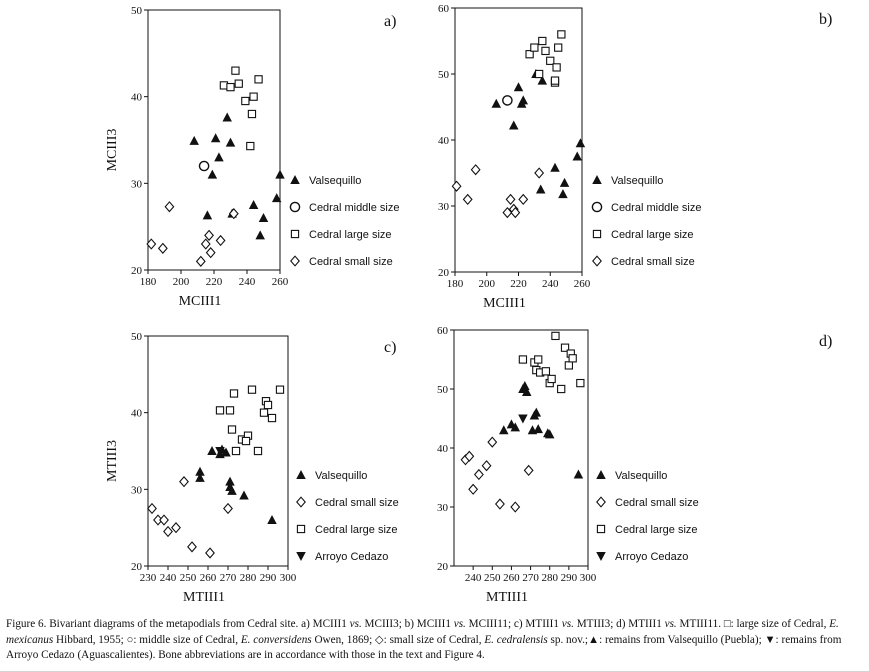 The width and height of the screenshot is (869, 671). I want to click on caption-vs-3: vs., so click(567, 624).